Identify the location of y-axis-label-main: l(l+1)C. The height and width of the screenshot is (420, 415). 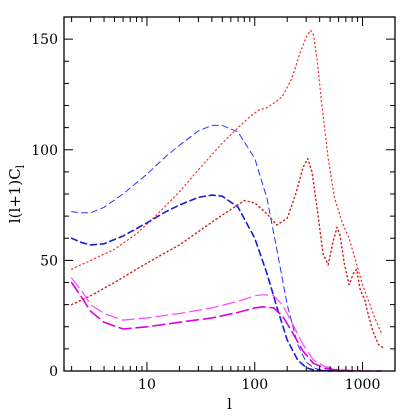
(15, 195).